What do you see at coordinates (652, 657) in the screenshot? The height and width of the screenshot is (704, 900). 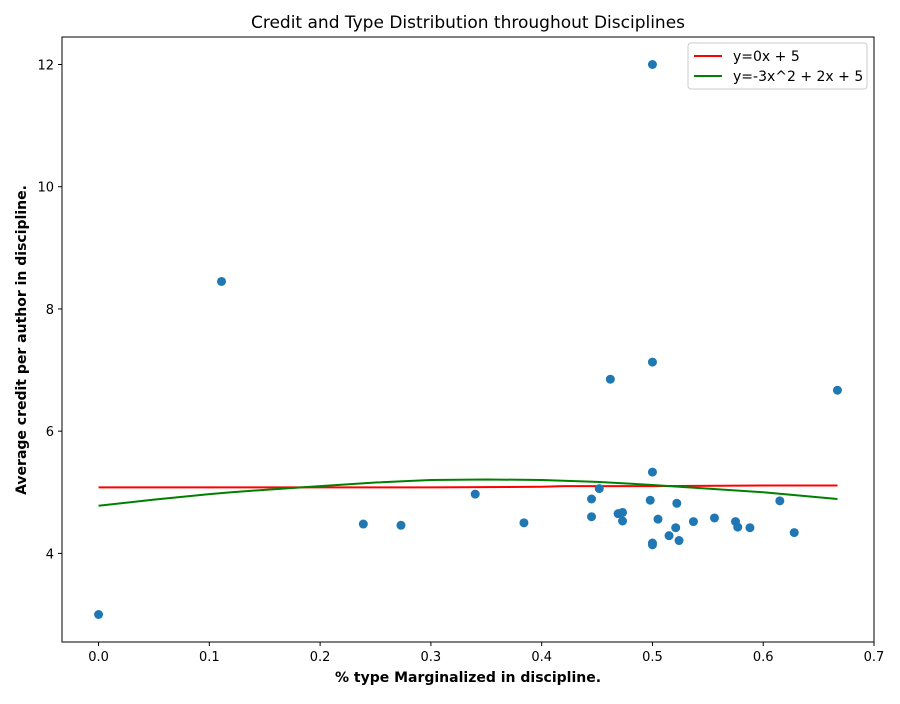 I see `x-tick-label: 0.5` at bounding box center [652, 657].